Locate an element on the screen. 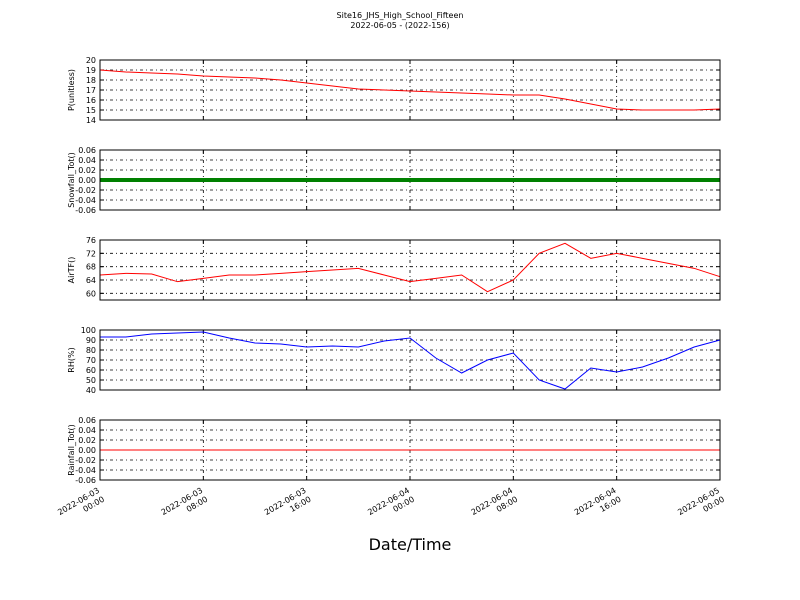 Image resolution: width=800 pixels, height=600 pixels. y-tick-label: 80 is located at coordinates (91, 350).